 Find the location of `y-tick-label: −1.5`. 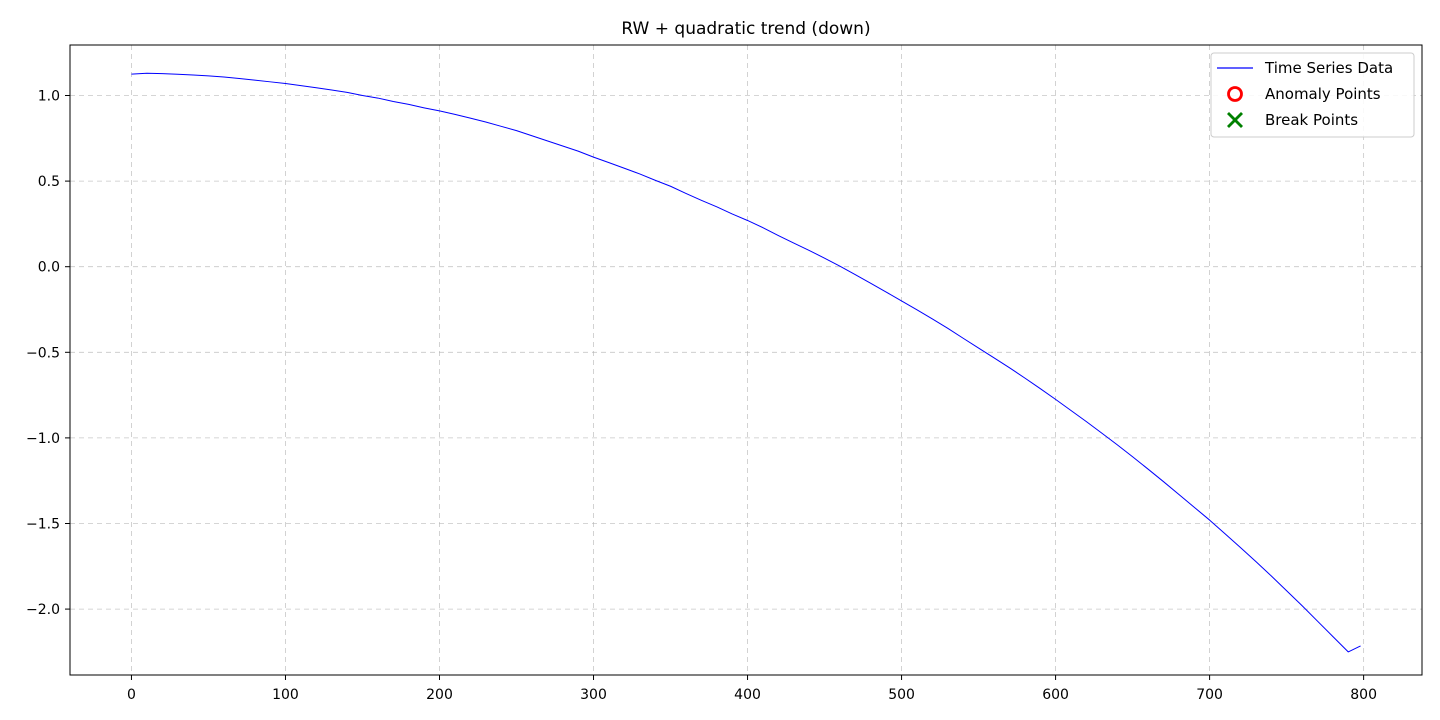

y-tick-label: −1.5 is located at coordinates (43, 524).